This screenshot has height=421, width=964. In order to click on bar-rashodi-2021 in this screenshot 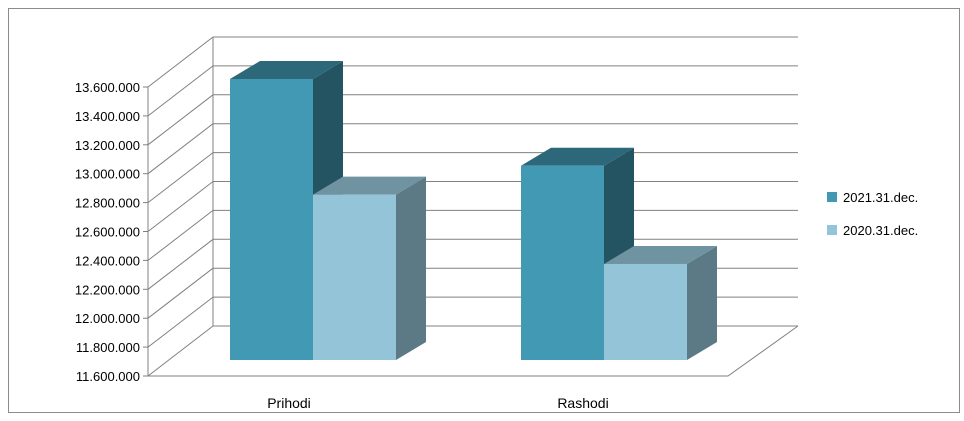, I will do `click(577, 253)`.